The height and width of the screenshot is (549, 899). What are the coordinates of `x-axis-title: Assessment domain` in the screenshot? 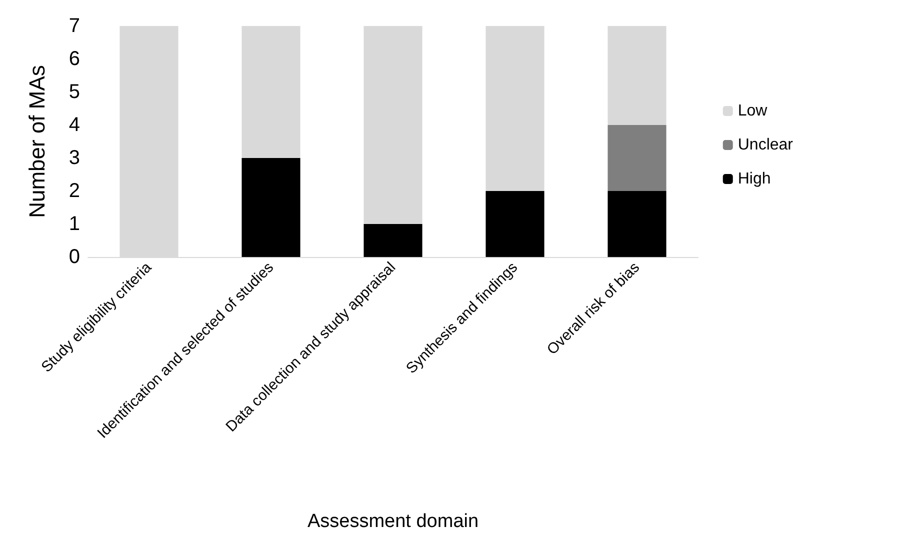 It's located at (393, 521).